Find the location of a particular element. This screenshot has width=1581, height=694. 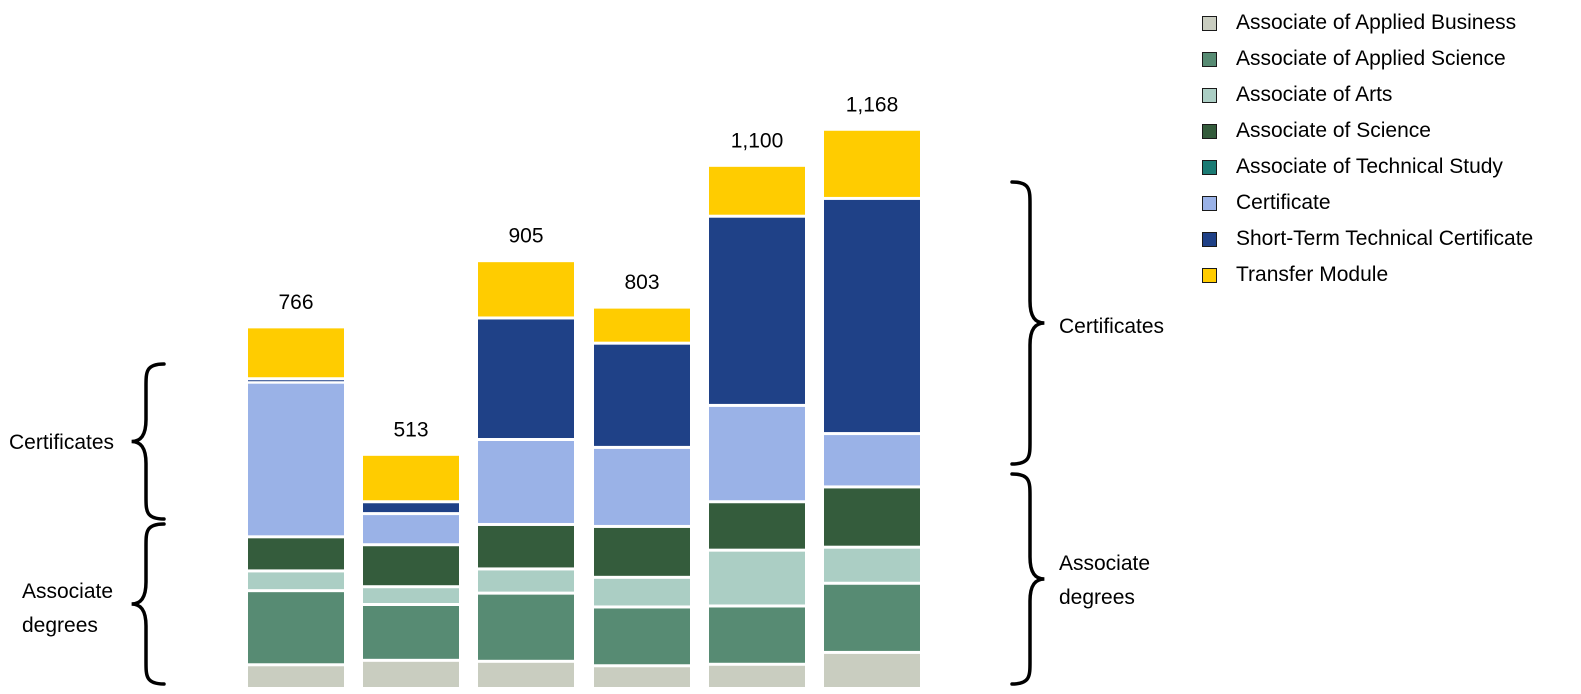

legend-label: Transfer Module is located at coordinates (1312, 274).